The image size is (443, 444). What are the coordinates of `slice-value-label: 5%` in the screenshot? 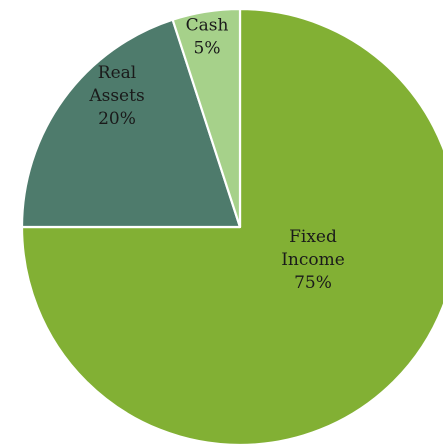 It's located at (207, 49).